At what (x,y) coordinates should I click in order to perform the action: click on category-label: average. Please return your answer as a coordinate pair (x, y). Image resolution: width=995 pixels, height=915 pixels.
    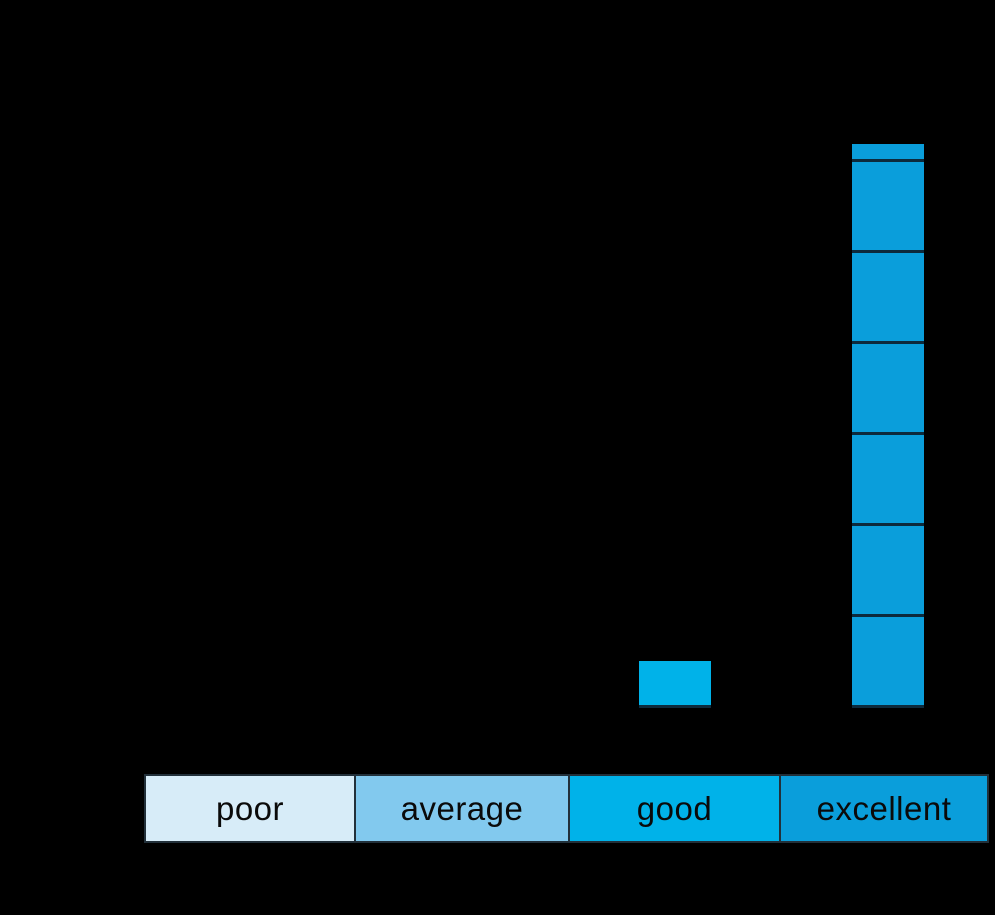
    Looking at the image, I should click on (462, 808).